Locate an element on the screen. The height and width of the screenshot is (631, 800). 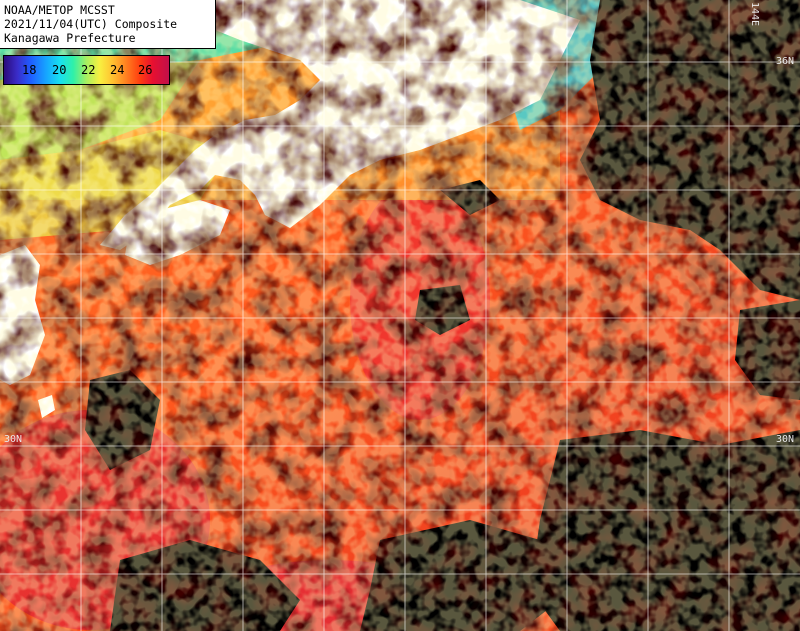
lat-label-30n-right: 30N is located at coordinates (785, 439).